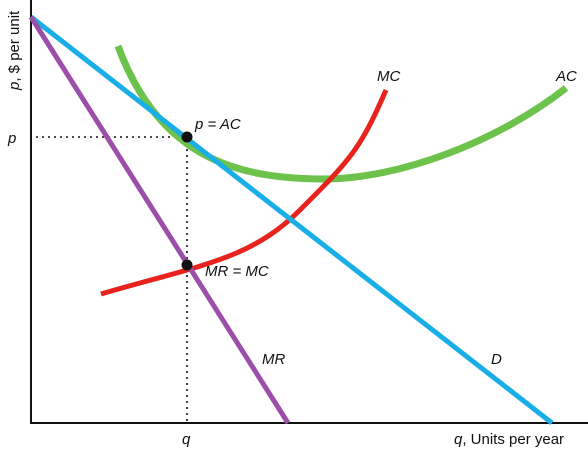 Image resolution: width=588 pixels, height=450 pixels. I want to click on mr-eq-mc-label: MR = MC, so click(237, 271).